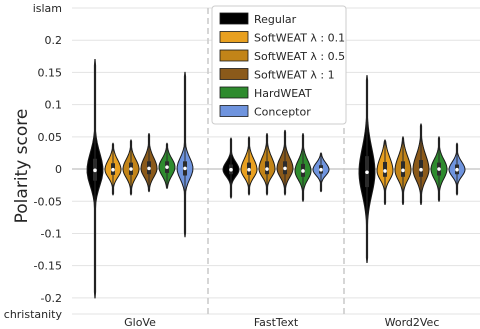  I want to click on y-tick-label: christanity, so click(33, 314).